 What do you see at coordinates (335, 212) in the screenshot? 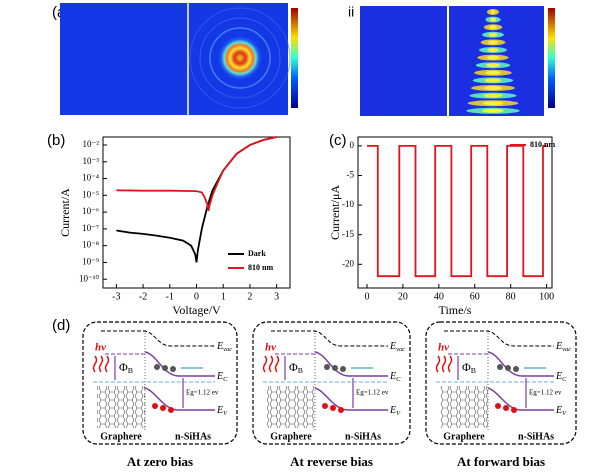
I see `y-axis-label: Current/μA` at bounding box center [335, 212].